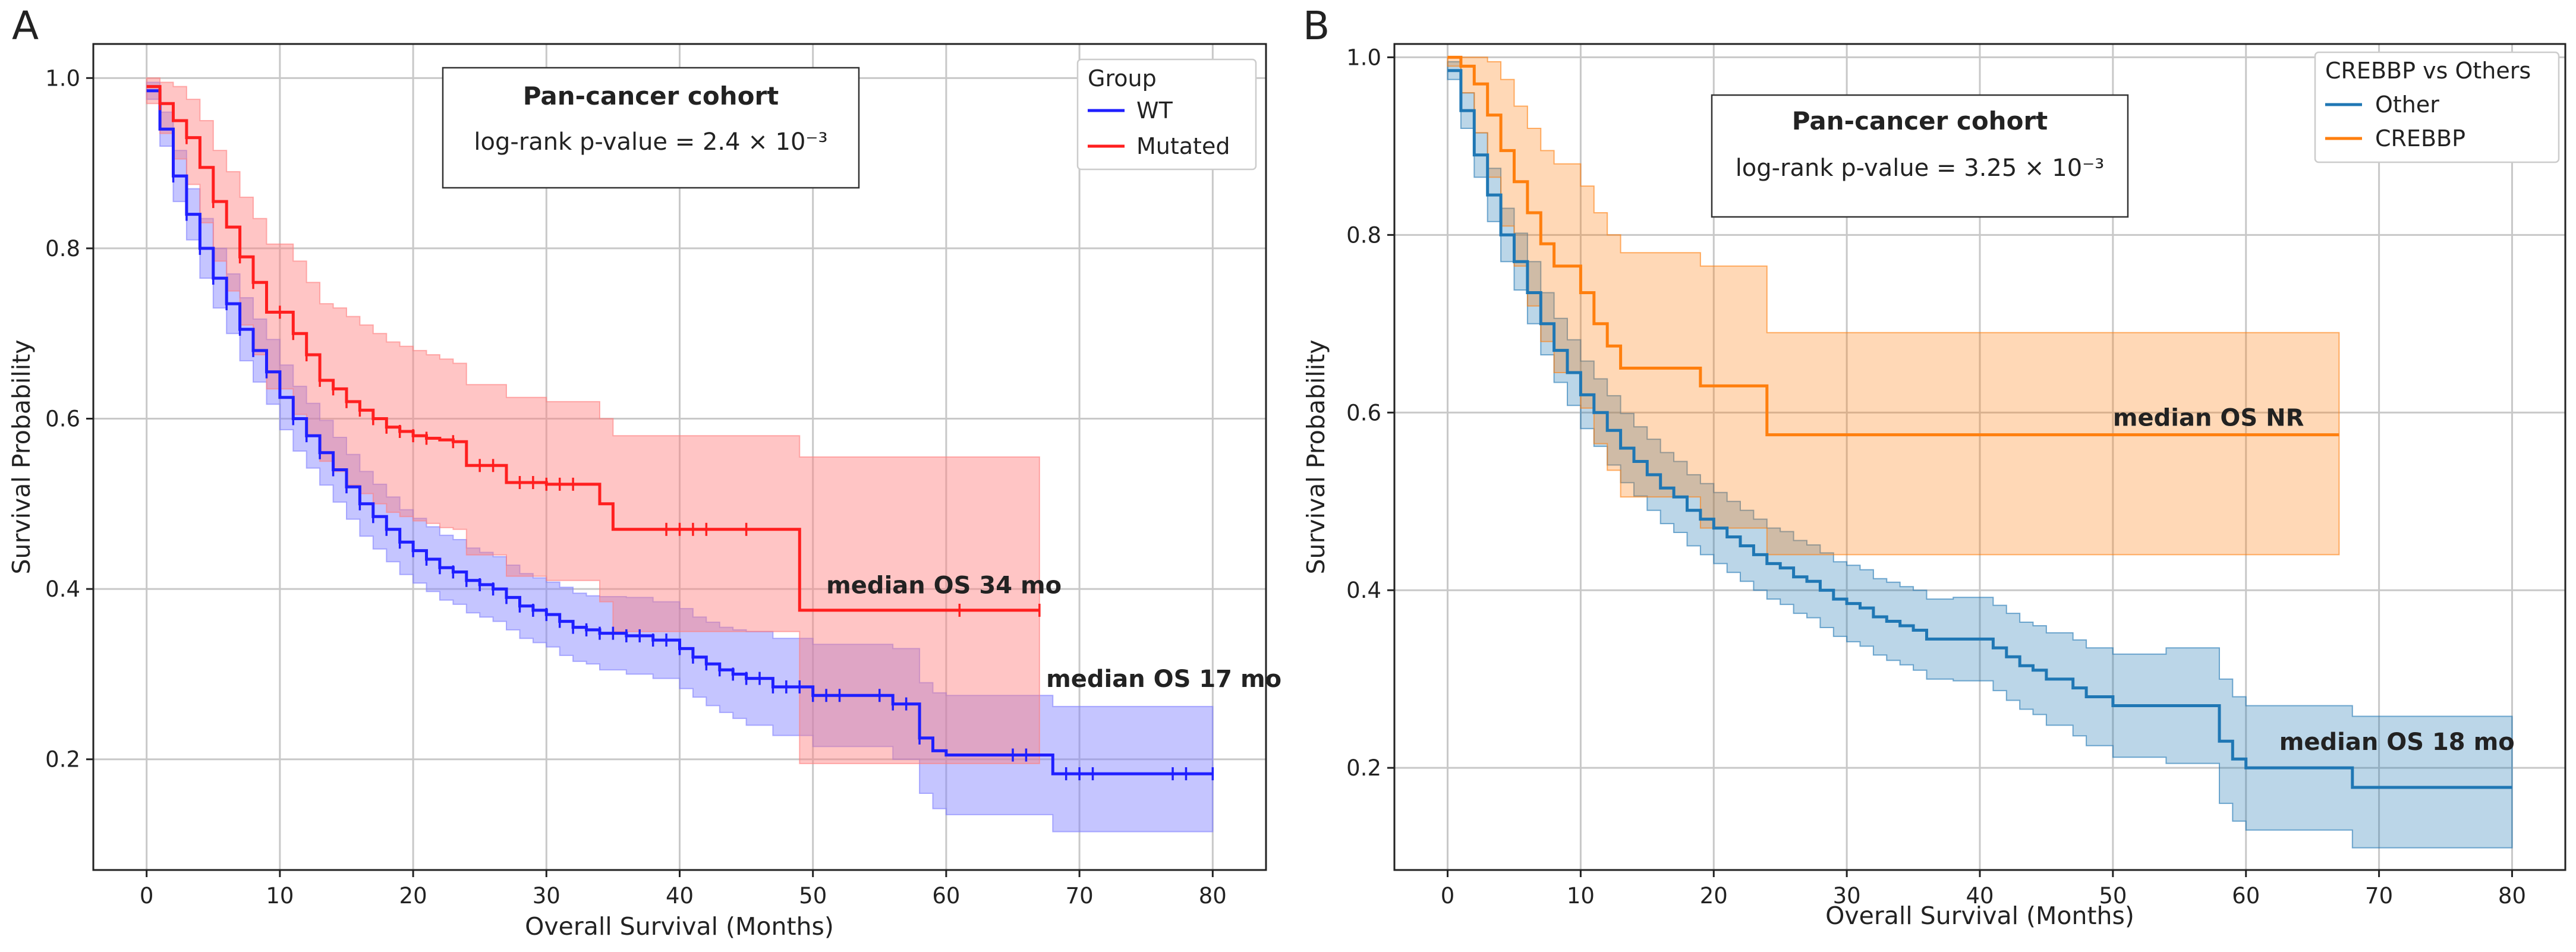 This screenshot has height=952, width=2576. What do you see at coordinates (2246, 896) in the screenshot?
I see `panel-b-xtick-label: 60` at bounding box center [2246, 896].